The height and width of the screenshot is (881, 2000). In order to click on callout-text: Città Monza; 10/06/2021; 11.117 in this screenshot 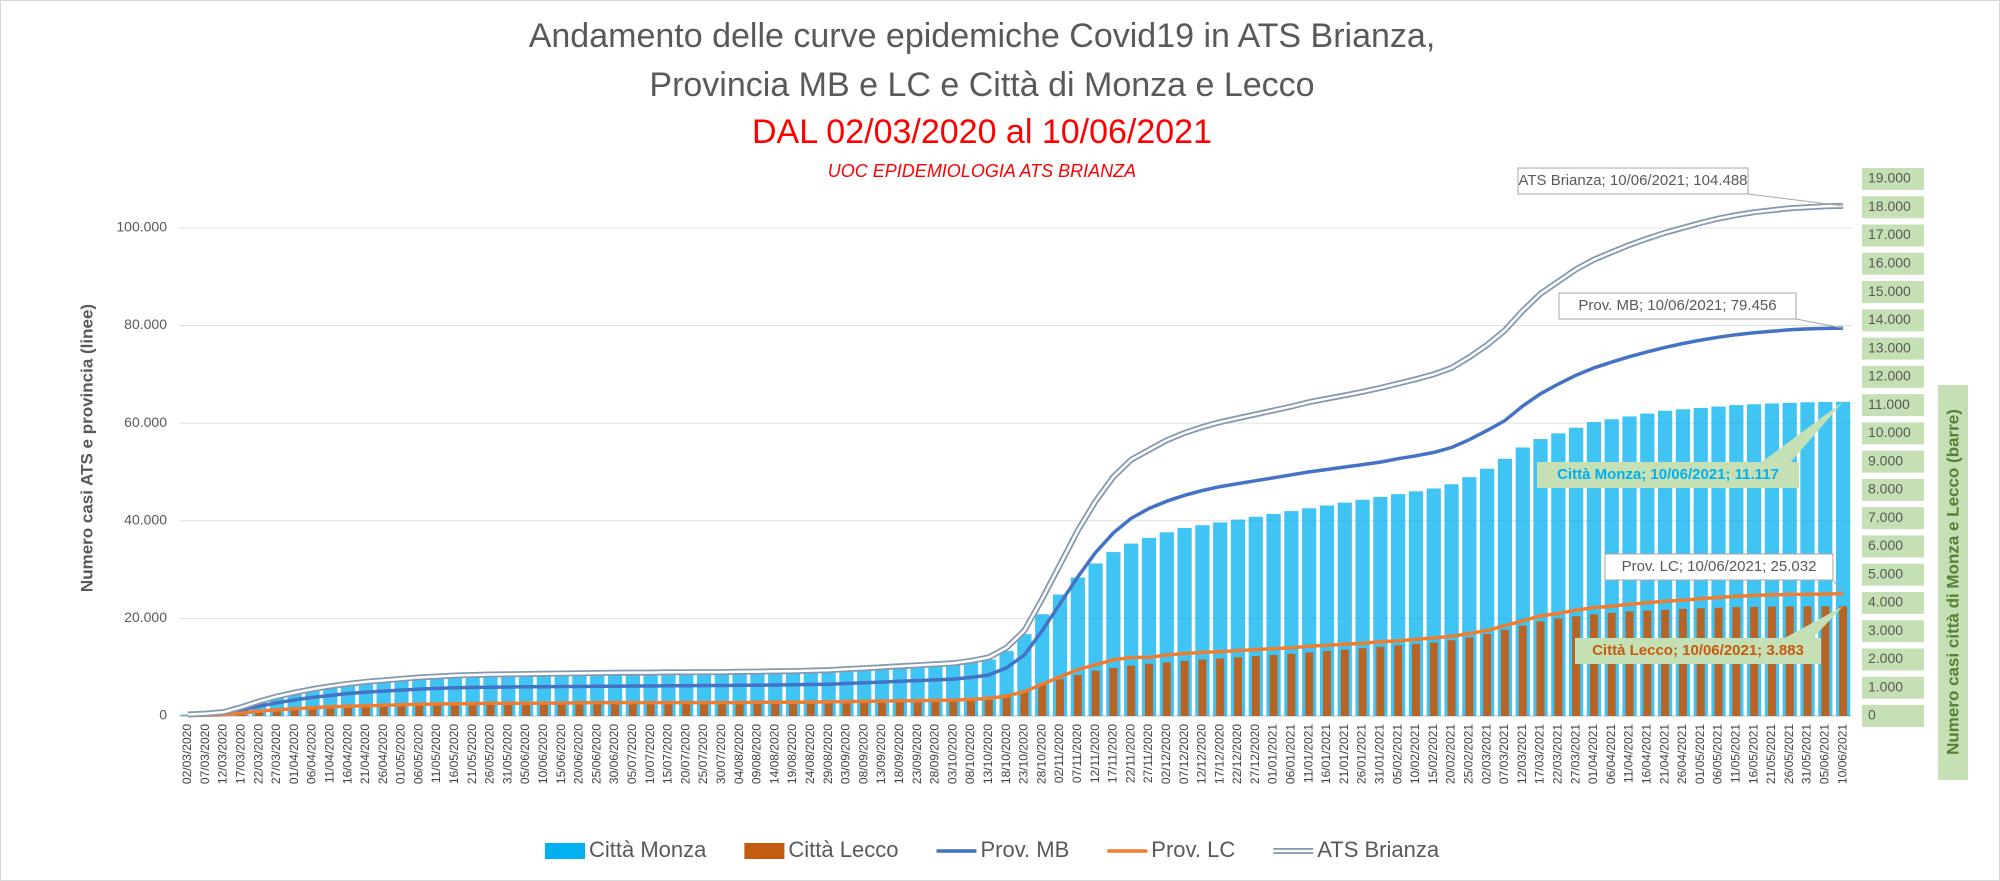, I will do `click(1668, 474)`.